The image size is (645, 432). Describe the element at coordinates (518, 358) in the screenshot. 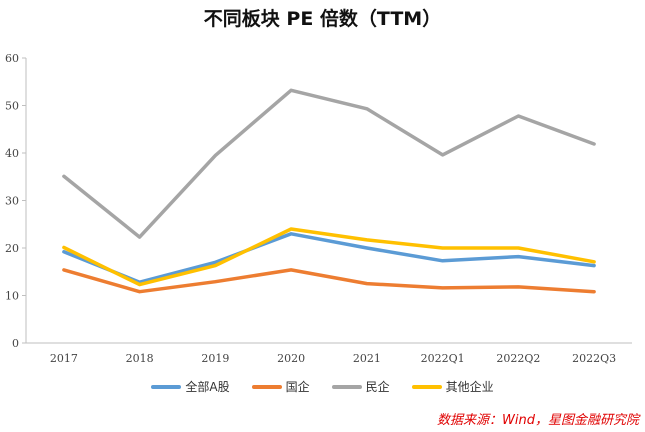

I see `x-tick-label: 2022Q2` at that location.